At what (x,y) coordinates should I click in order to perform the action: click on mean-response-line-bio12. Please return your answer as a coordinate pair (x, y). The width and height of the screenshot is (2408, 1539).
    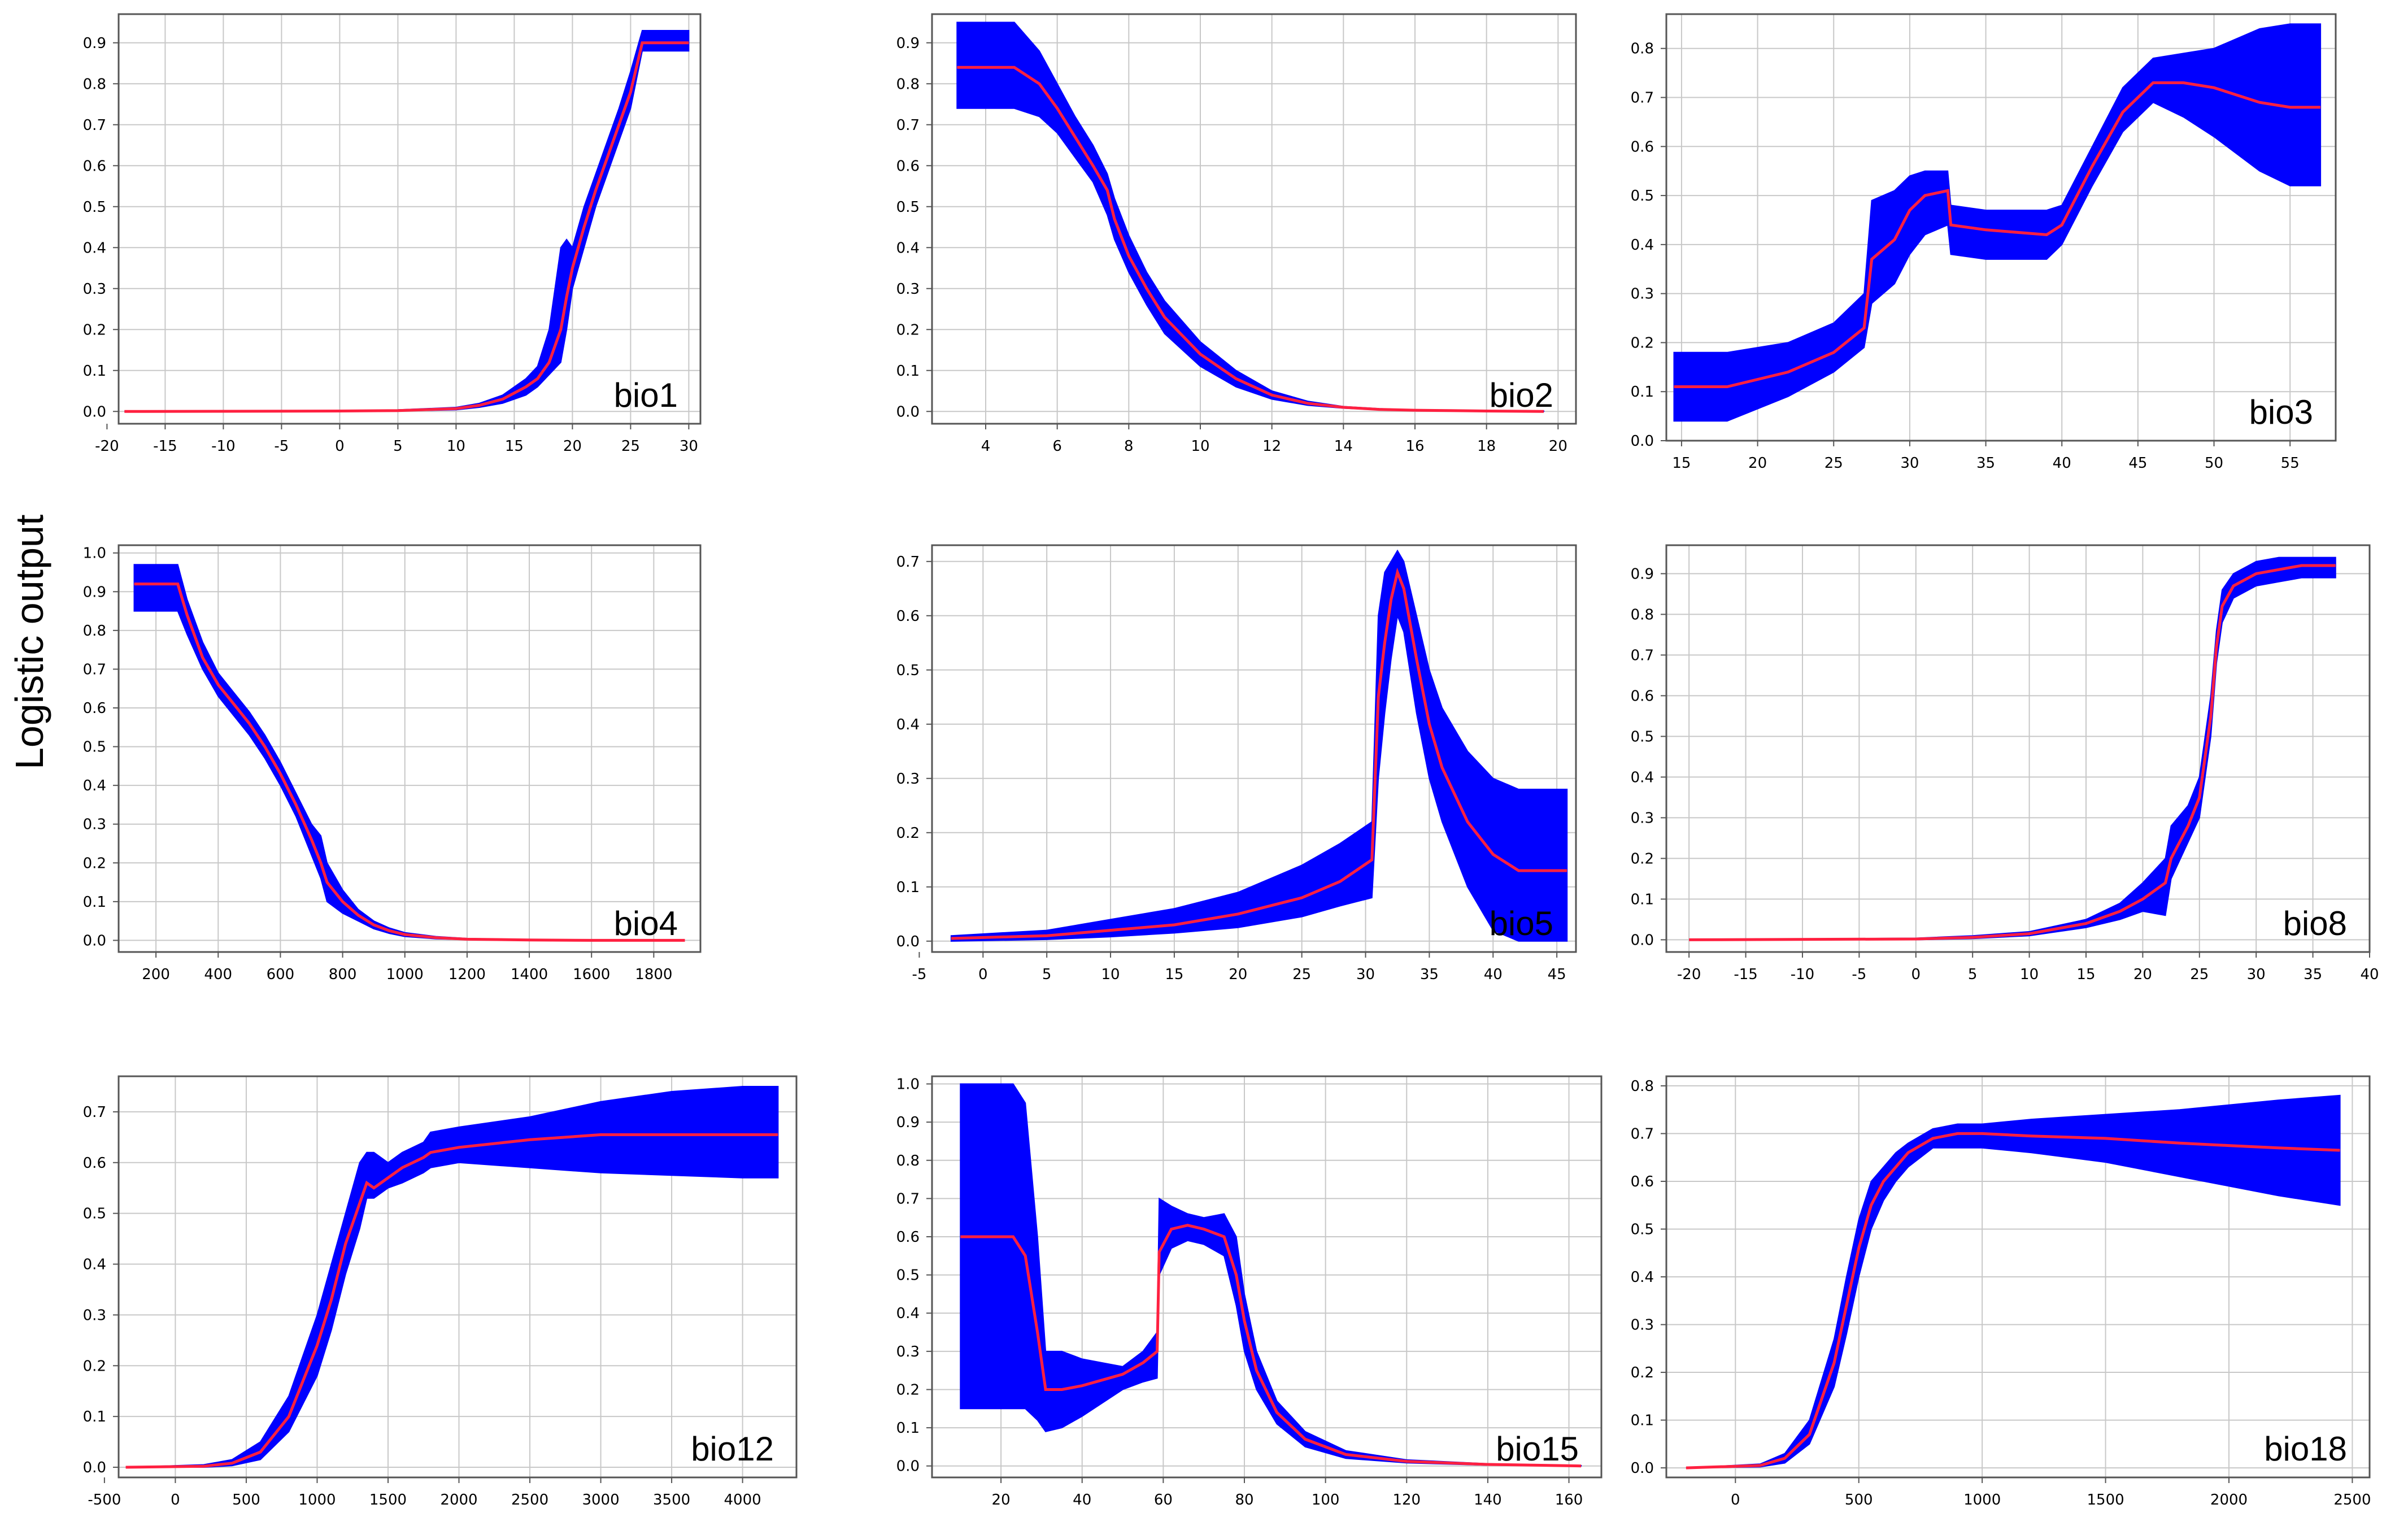
    Looking at the image, I should click on (451, 1301).